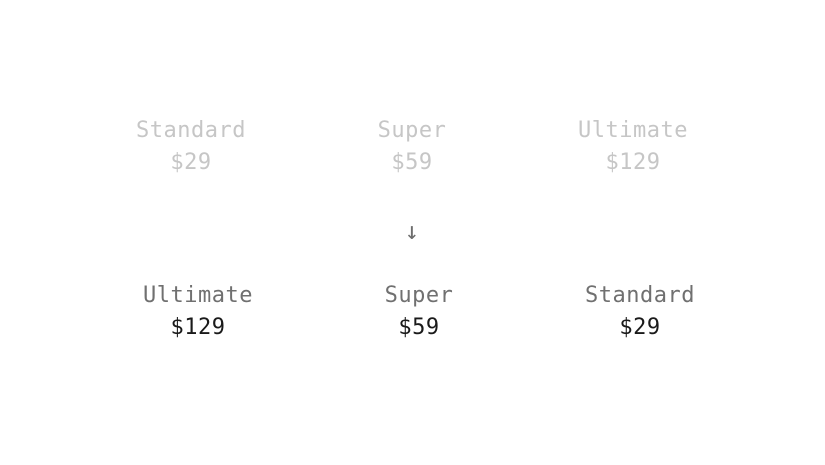  What do you see at coordinates (640, 312) in the screenshot?
I see `reordered-plan-standard: Standard $29` at bounding box center [640, 312].